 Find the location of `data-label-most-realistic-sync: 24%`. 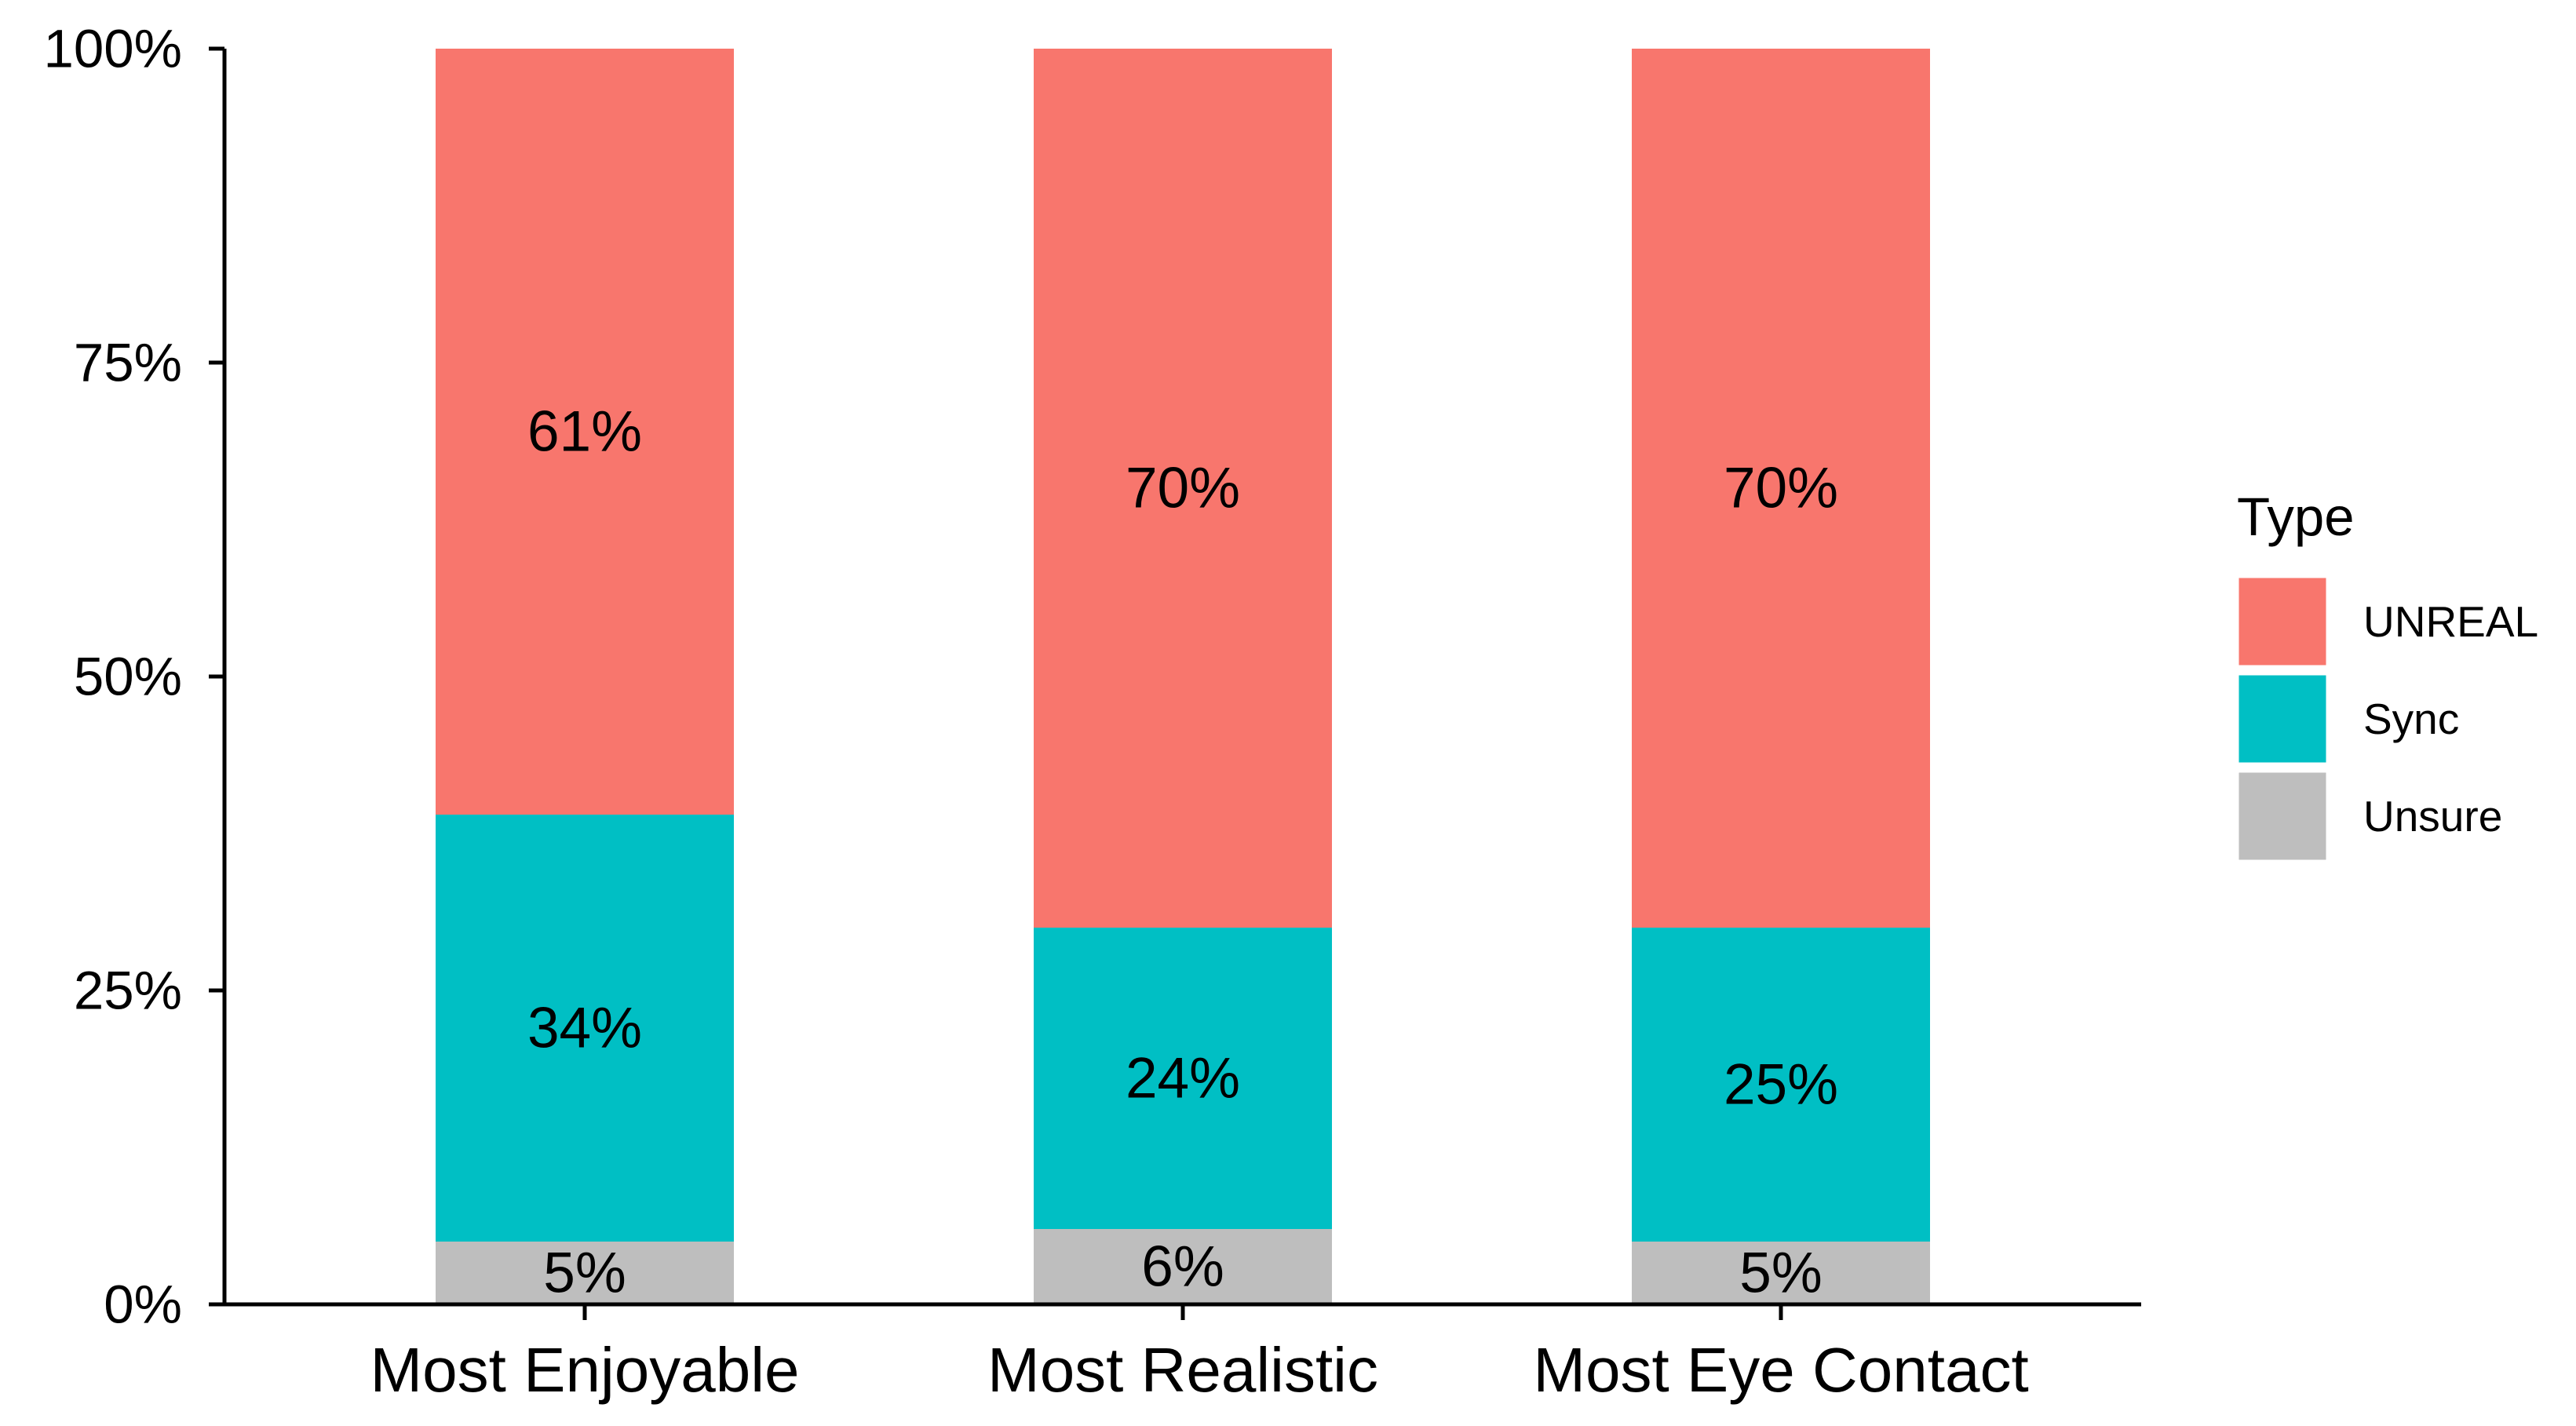

data-label-most-realistic-sync: 24% is located at coordinates (1183, 1079).